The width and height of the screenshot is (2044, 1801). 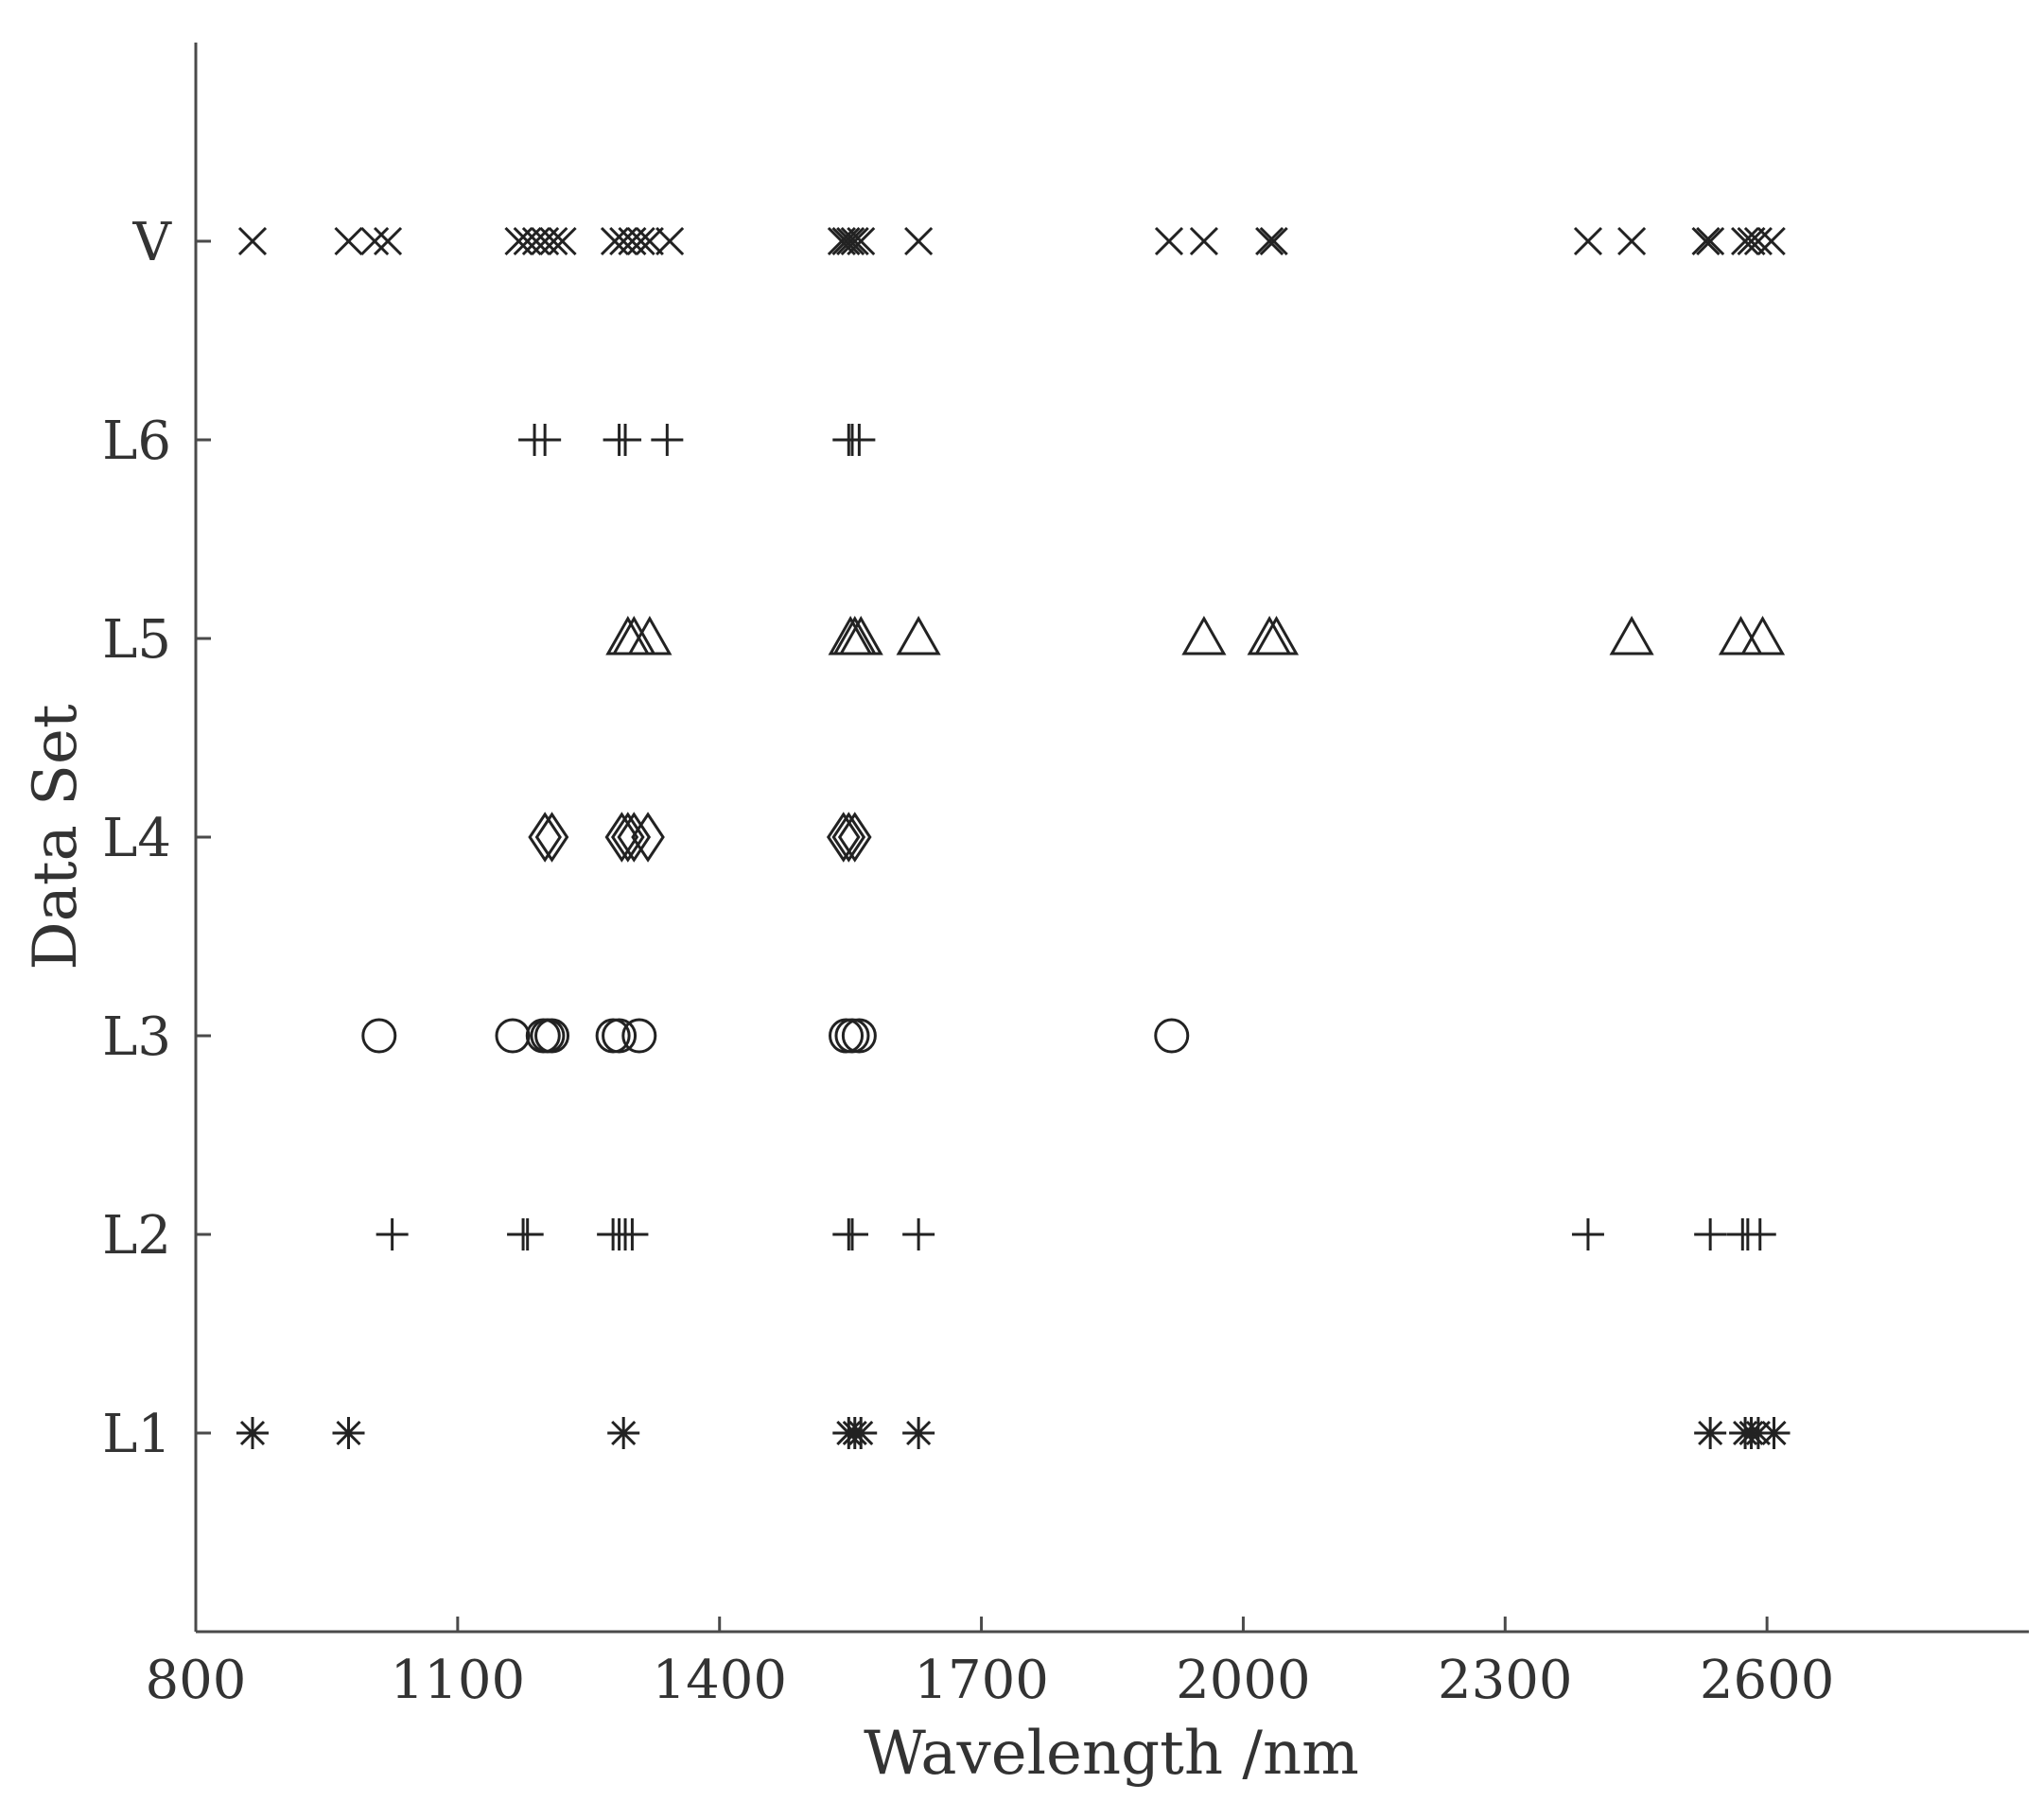 I want to click on x-tick-label: 2000, so click(x=1243, y=1680).